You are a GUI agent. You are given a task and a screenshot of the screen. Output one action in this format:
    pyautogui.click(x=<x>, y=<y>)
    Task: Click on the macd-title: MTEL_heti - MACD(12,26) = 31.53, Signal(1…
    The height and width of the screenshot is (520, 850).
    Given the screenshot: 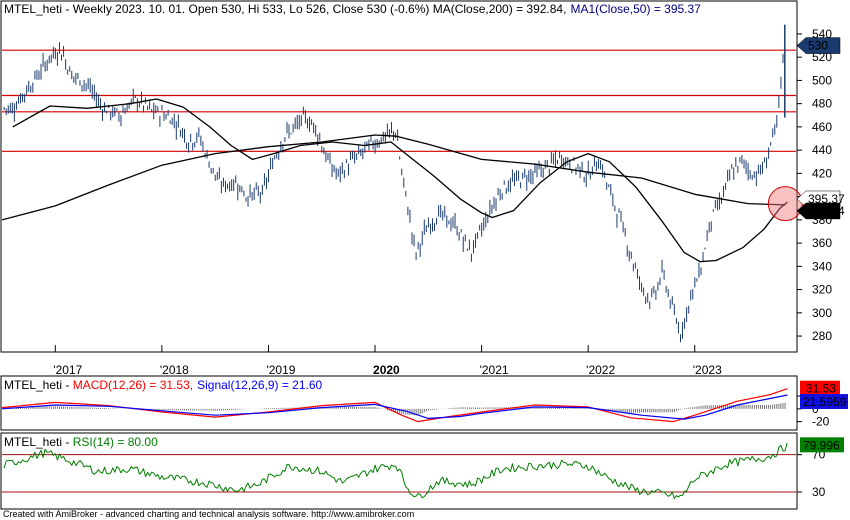 What is the action you would take?
    pyautogui.click(x=163, y=385)
    